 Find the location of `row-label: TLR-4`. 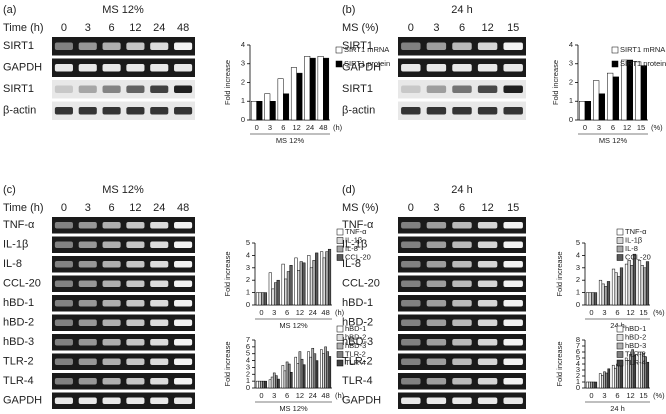

row-label: TLR-4 is located at coordinates (18, 381).